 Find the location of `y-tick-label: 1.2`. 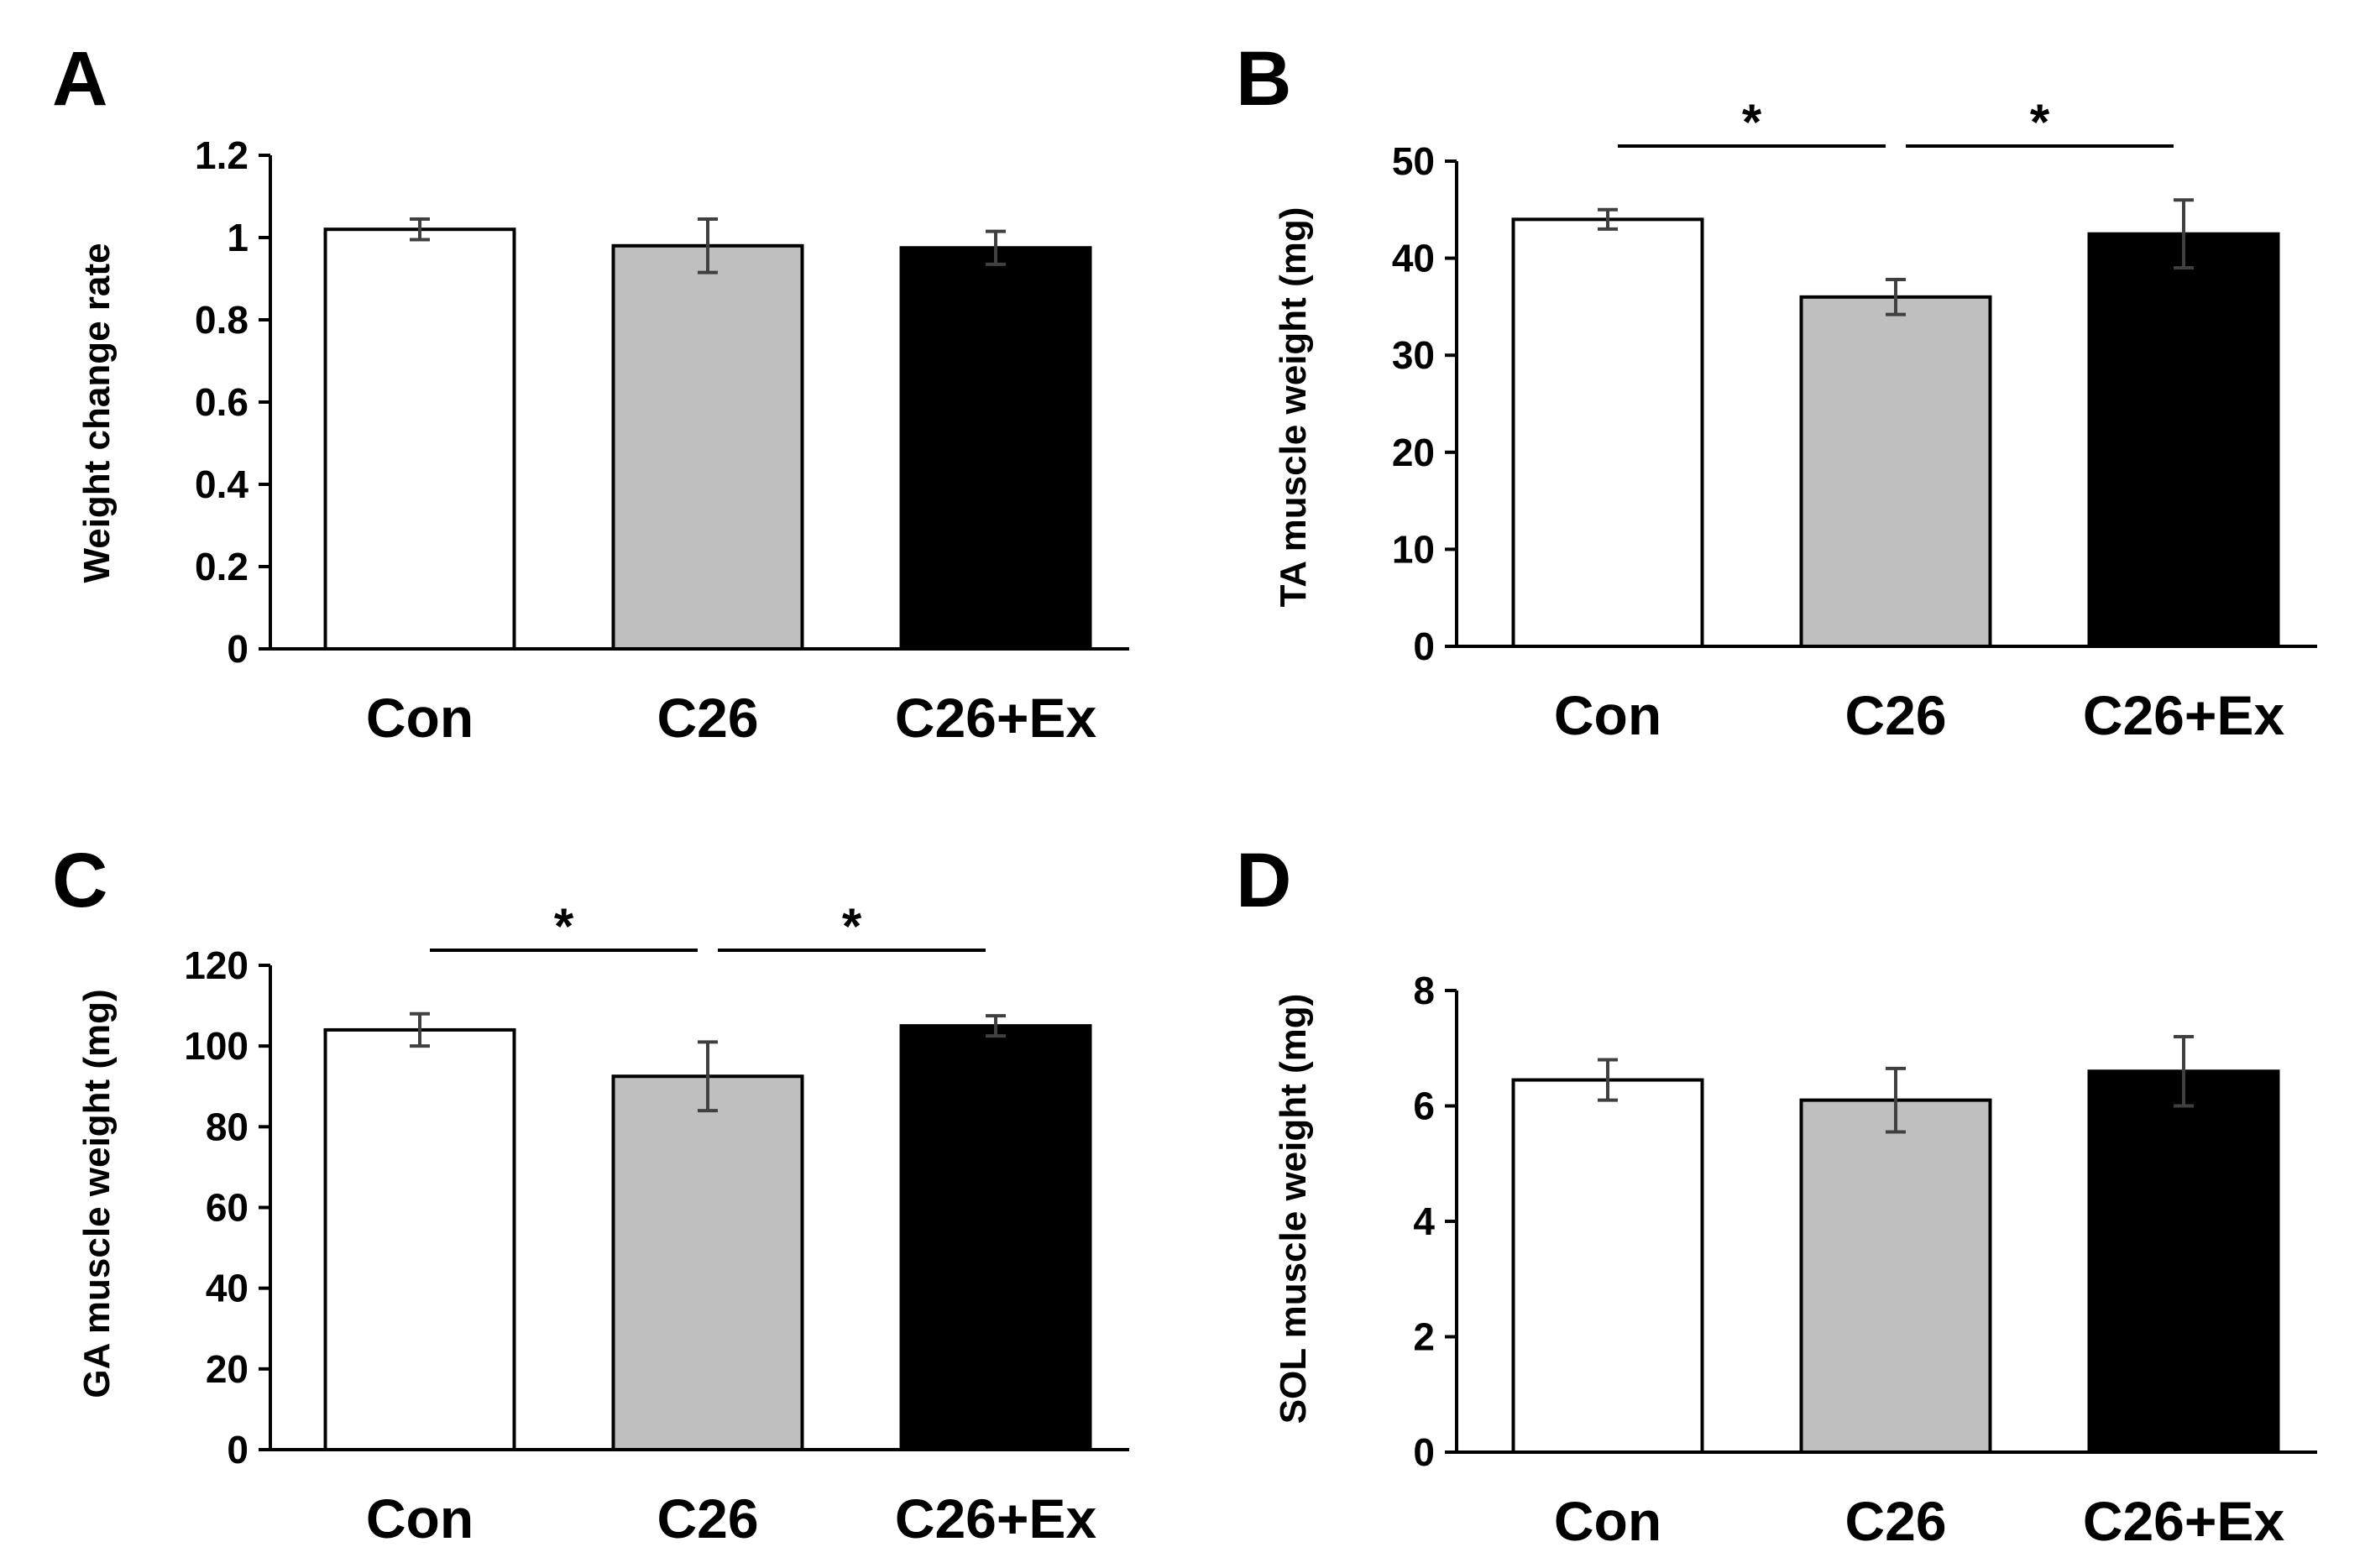

y-tick-label: 1.2 is located at coordinates (222, 155).